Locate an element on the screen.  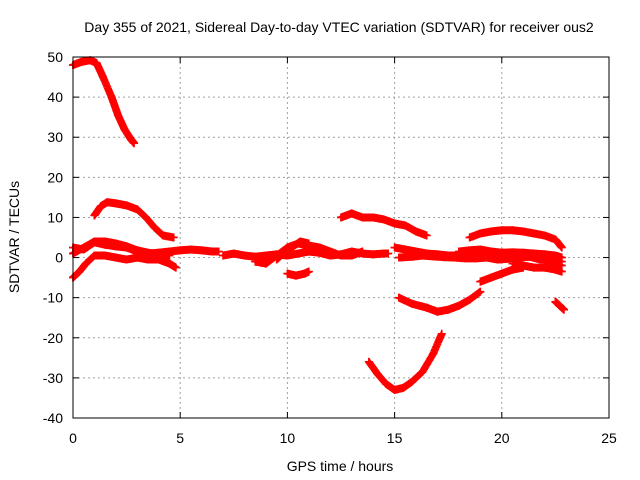
y-axis-label: SDTVAR / TECUs is located at coordinates (14, 237).